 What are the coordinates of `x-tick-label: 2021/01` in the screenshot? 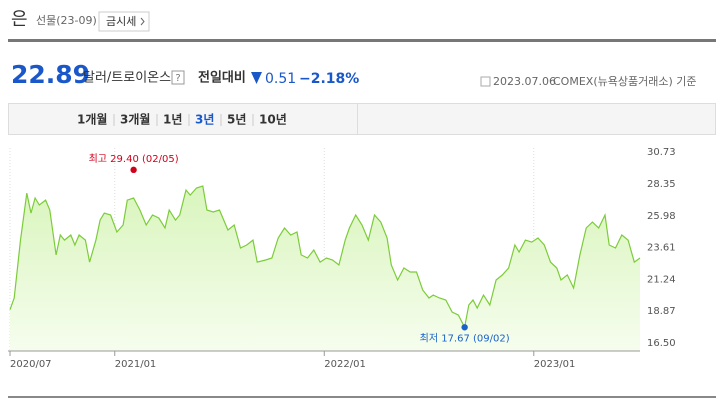 It's located at (136, 364).